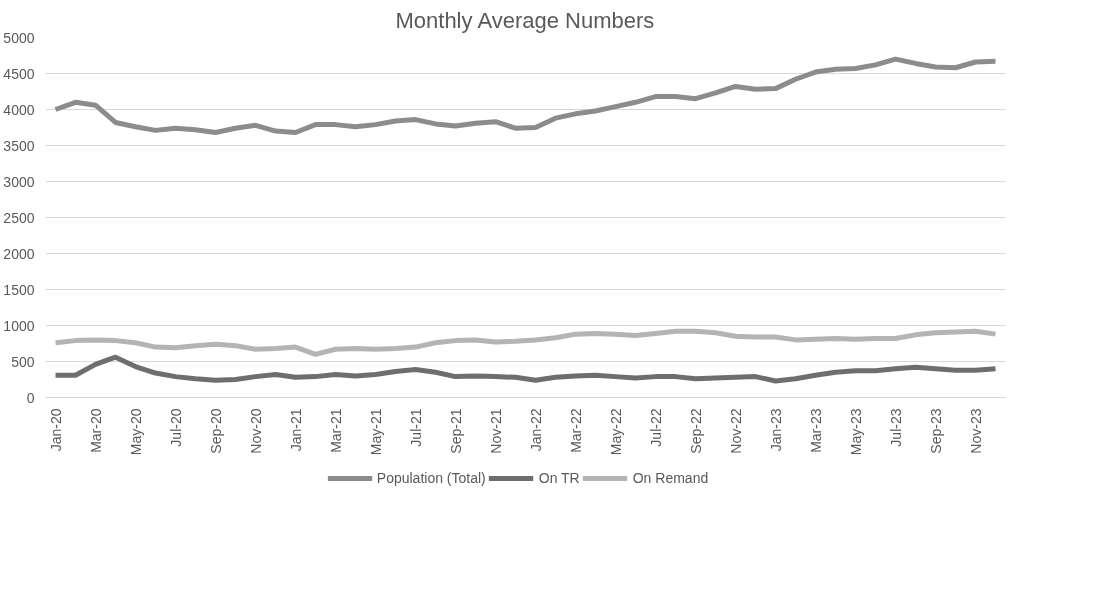 Image resolution: width=1094 pixels, height=610 pixels. Describe the element at coordinates (335, 430) in the screenshot. I see `x-tick-label: Mar-21` at that location.